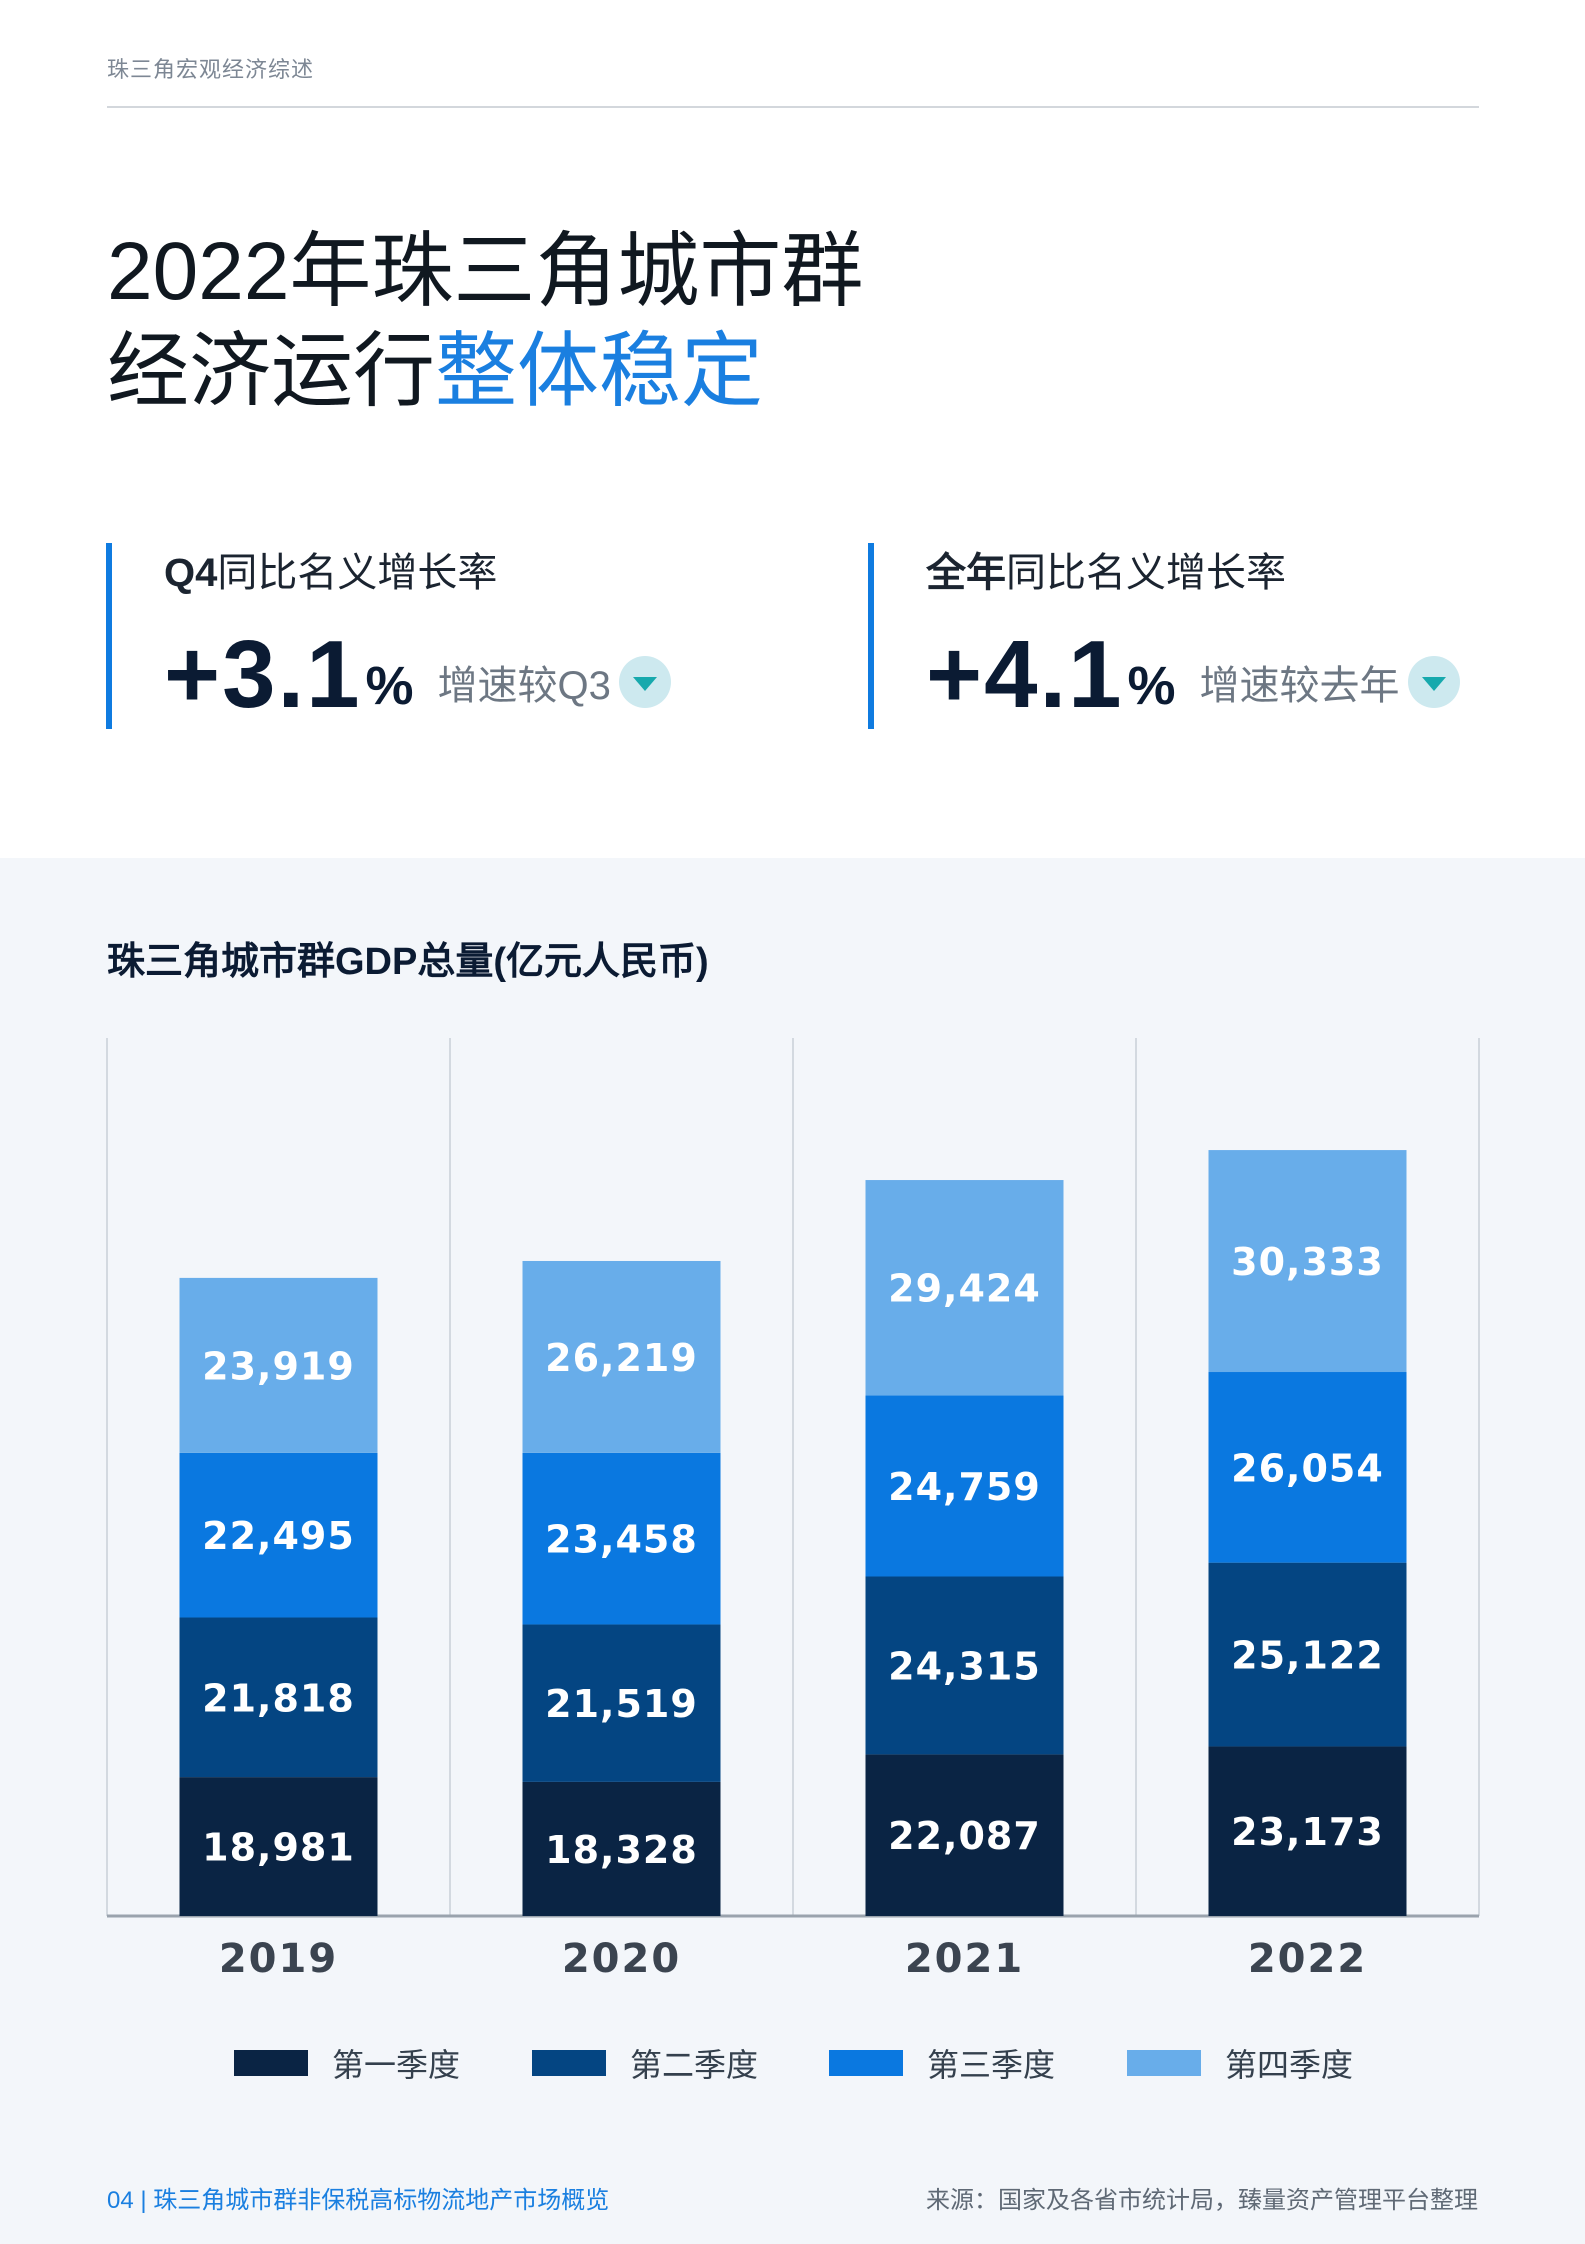 The width and height of the screenshot is (1585, 2244). I want to click on footer-source: 来源：国家及各省市统计局，臻量资产管理平台整理, so click(1202, 2200).